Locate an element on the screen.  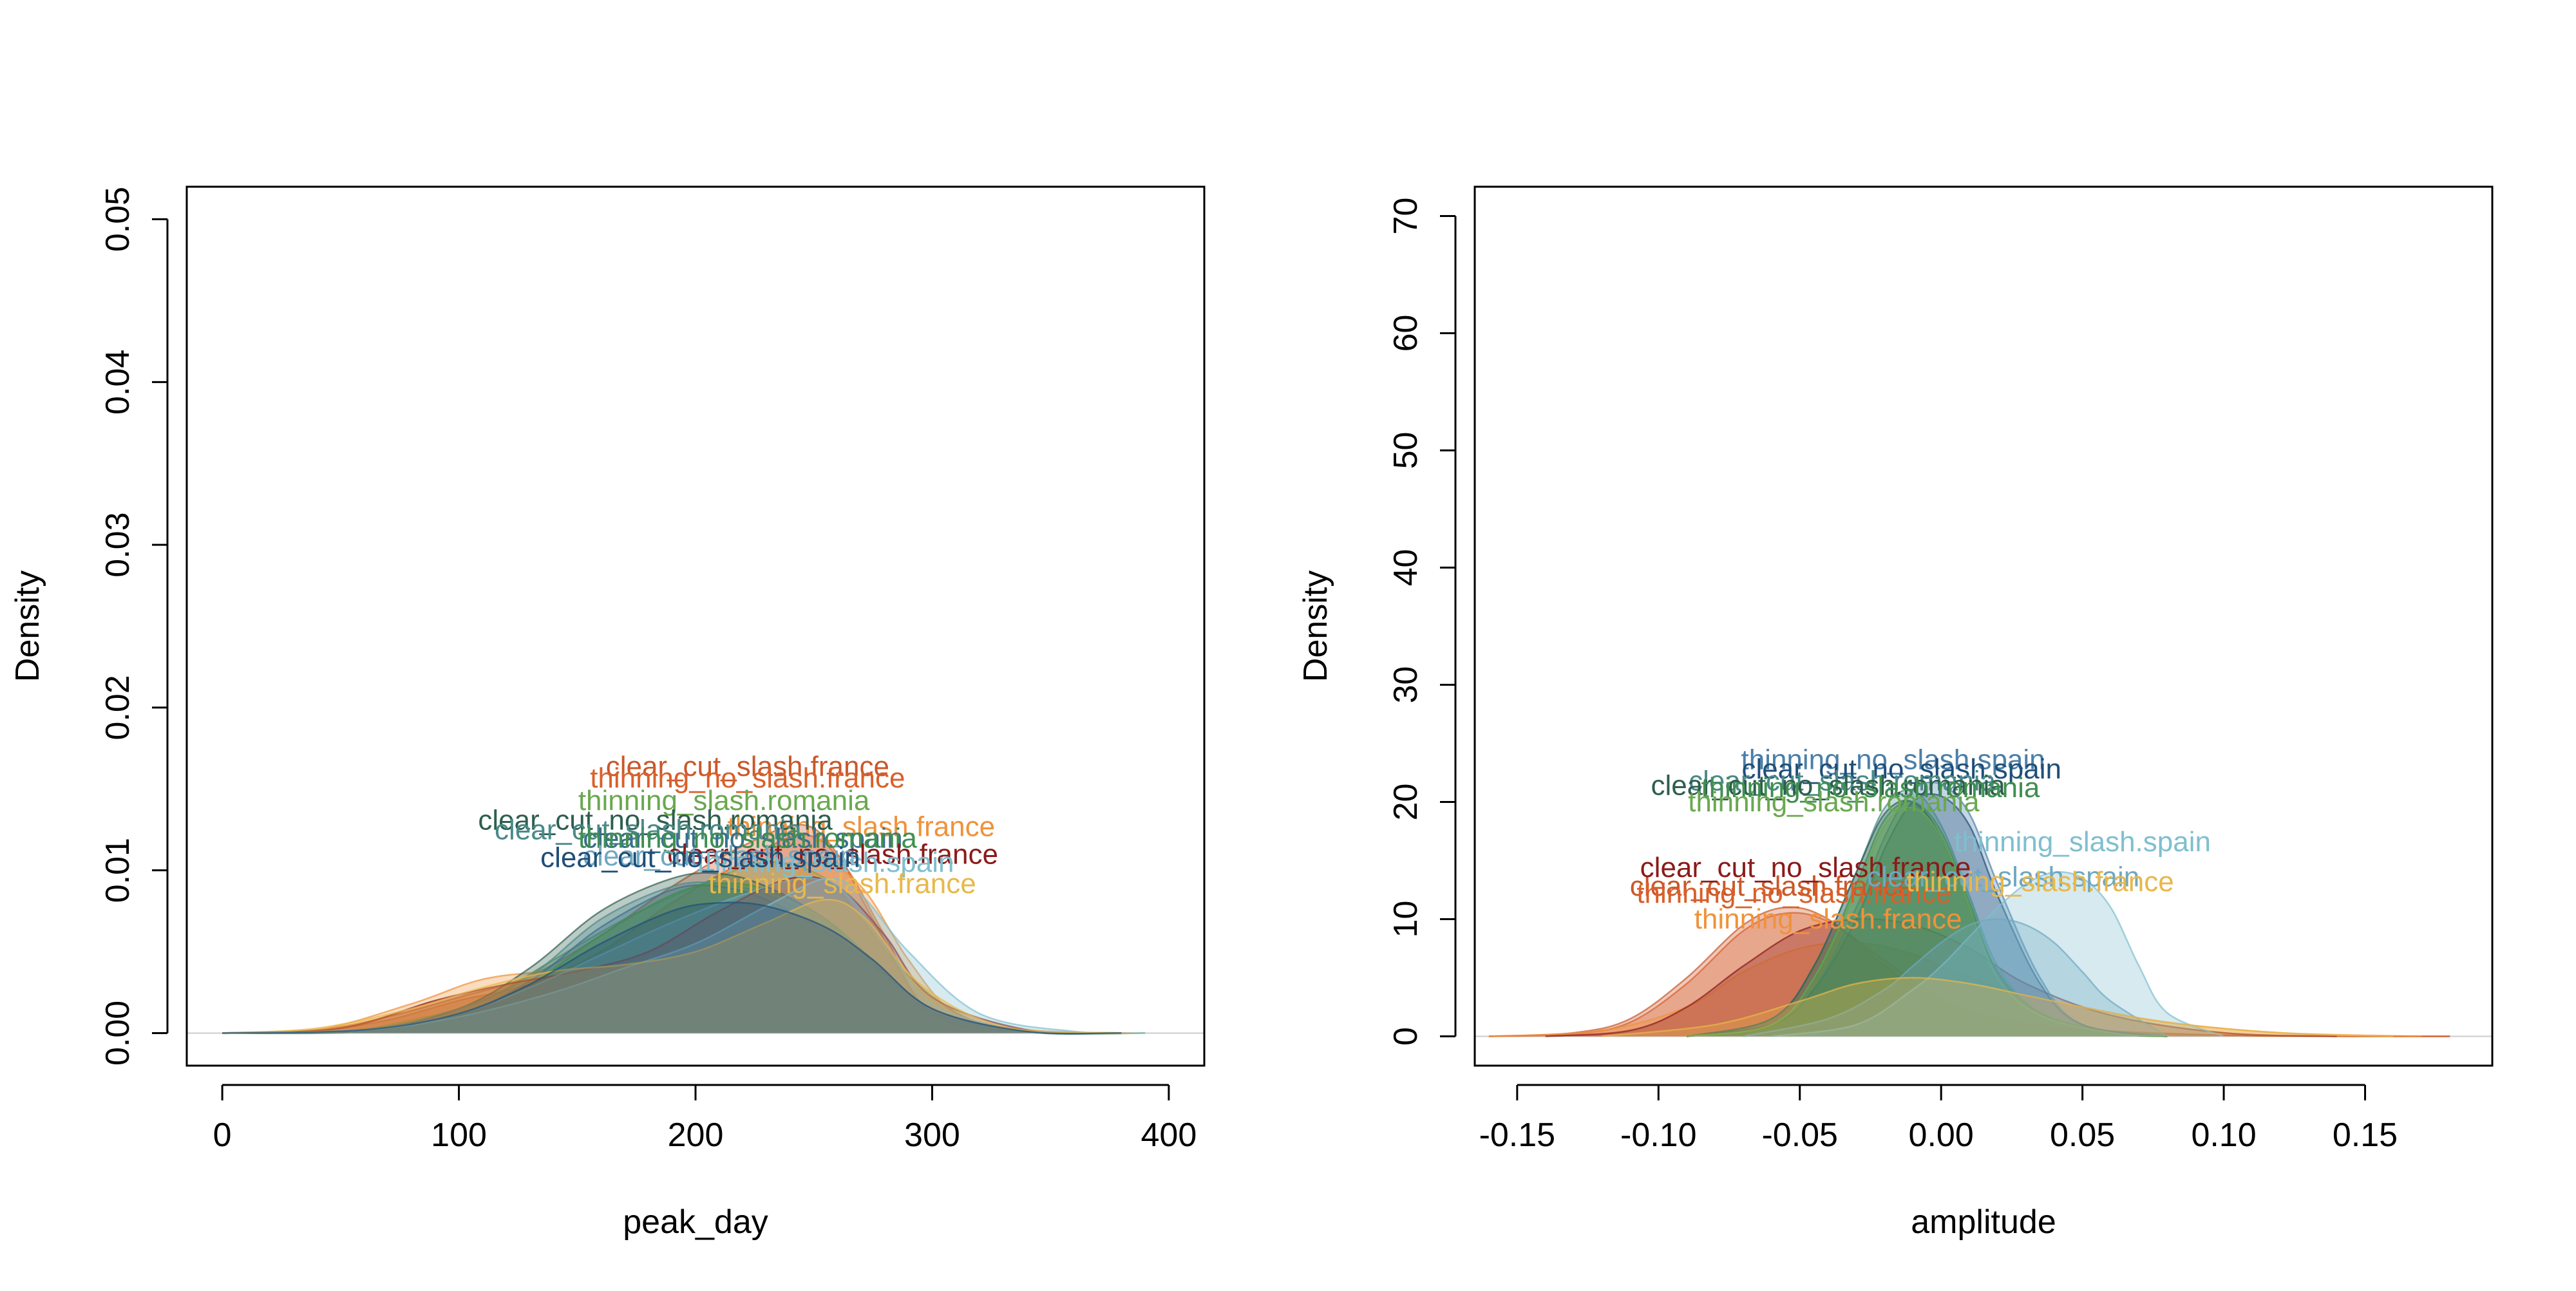
y-tick-label: 70 is located at coordinates (1406, 216).